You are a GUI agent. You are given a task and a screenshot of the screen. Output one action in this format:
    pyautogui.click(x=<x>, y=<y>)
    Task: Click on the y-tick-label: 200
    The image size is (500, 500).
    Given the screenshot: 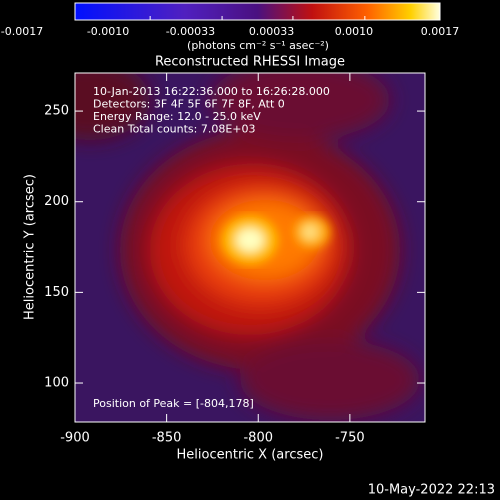 What is the action you would take?
    pyautogui.click(x=56, y=201)
    